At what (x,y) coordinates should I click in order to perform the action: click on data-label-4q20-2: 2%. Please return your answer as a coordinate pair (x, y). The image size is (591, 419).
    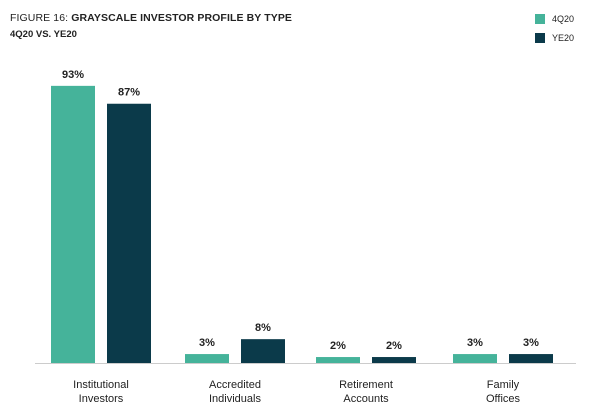
    Looking at the image, I should click on (338, 346).